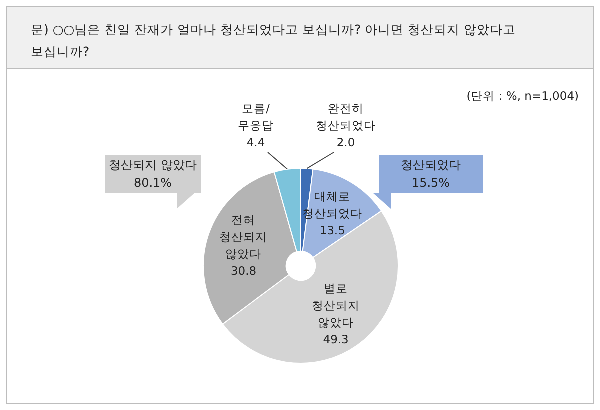 The height and width of the screenshot is (410, 600). Describe the element at coordinates (256, 116) in the screenshot. I see `slice-label: 모름/무응답` at that location.